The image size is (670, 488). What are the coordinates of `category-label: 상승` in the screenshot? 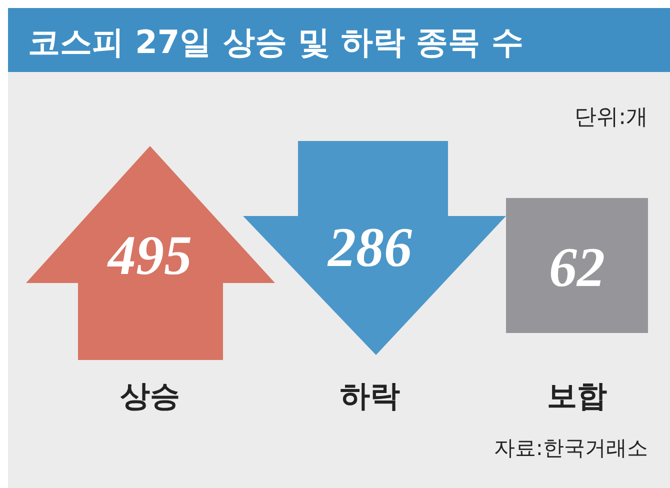 It's located at (150, 396).